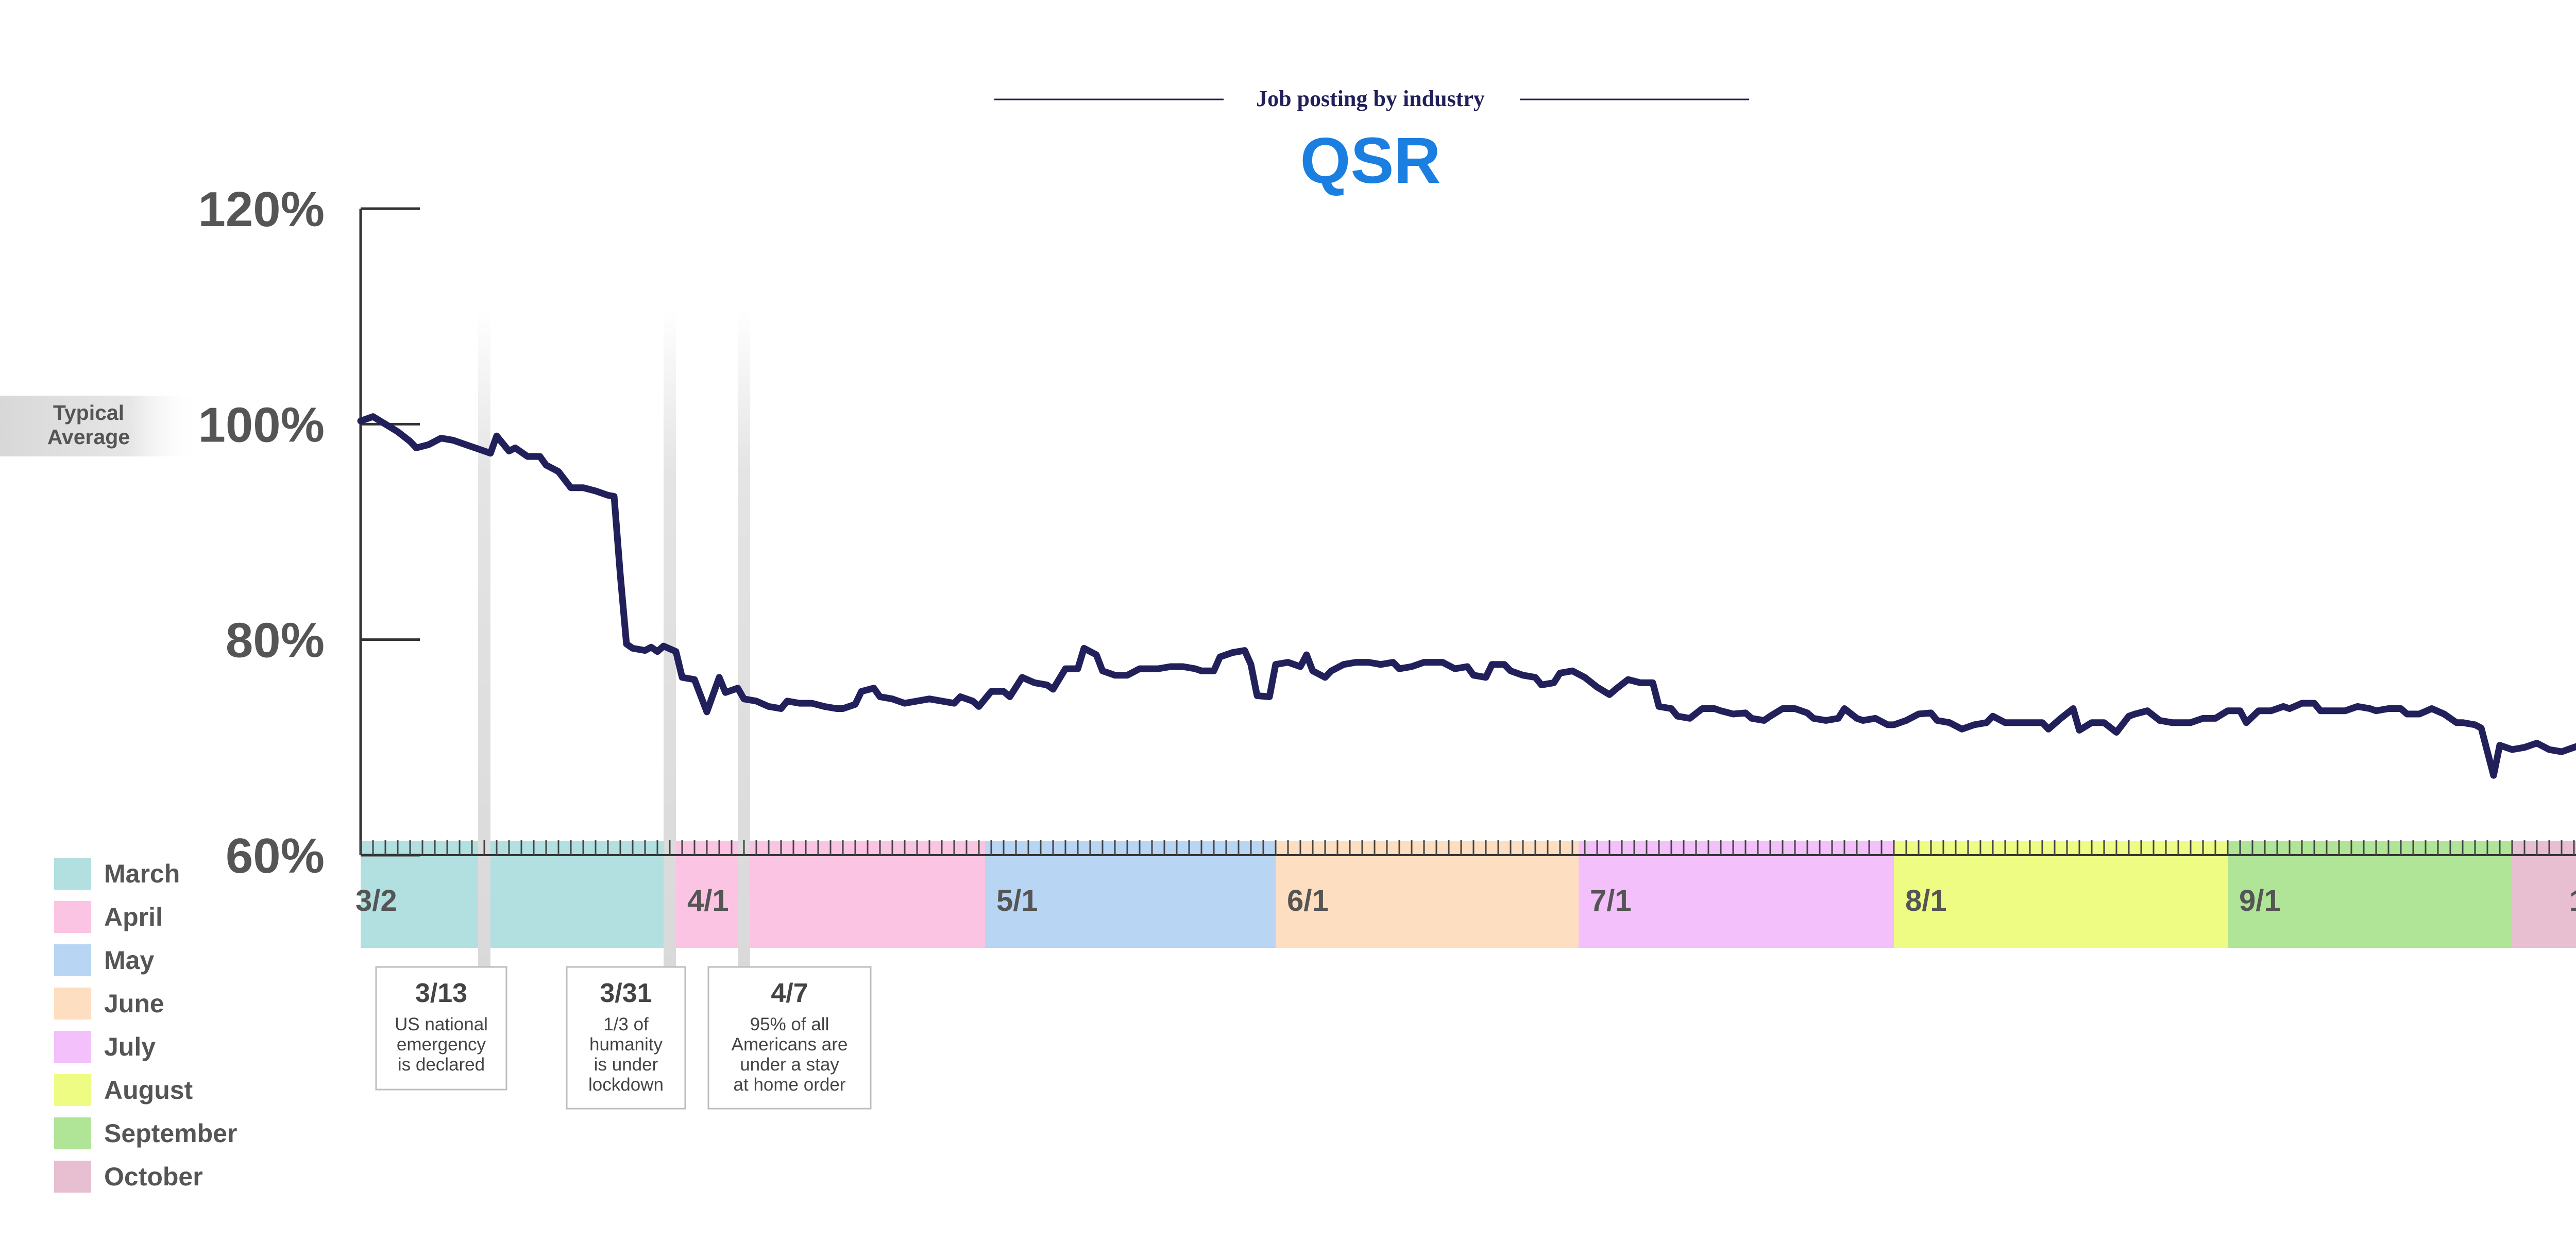 This screenshot has height=1240, width=2576. I want to click on y-tick-label: 120%, so click(261, 209).